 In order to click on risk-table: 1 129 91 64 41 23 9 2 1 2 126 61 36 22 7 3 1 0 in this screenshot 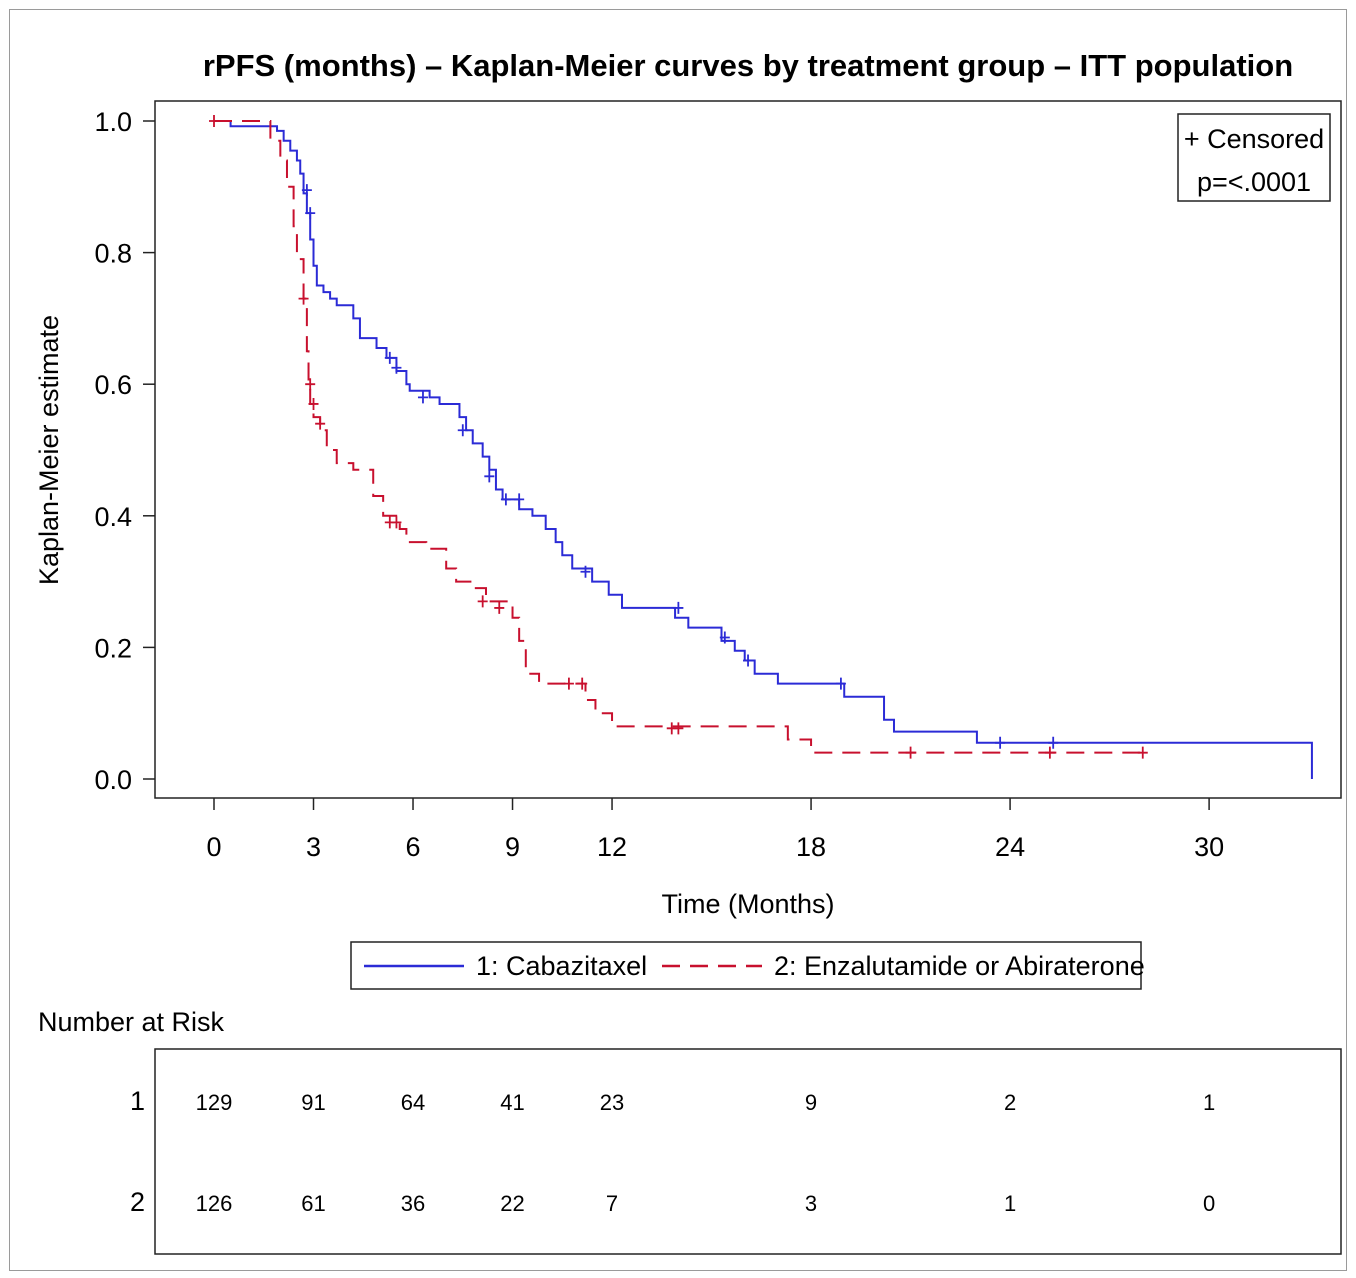, I will do `click(672, 1151)`.